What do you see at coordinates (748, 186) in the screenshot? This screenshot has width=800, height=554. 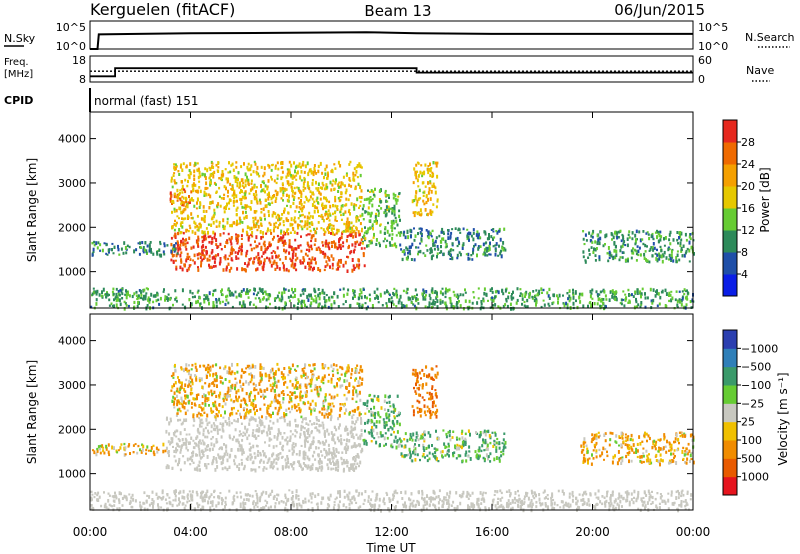 I see `power-colorbar-tick-label: 20` at bounding box center [748, 186].